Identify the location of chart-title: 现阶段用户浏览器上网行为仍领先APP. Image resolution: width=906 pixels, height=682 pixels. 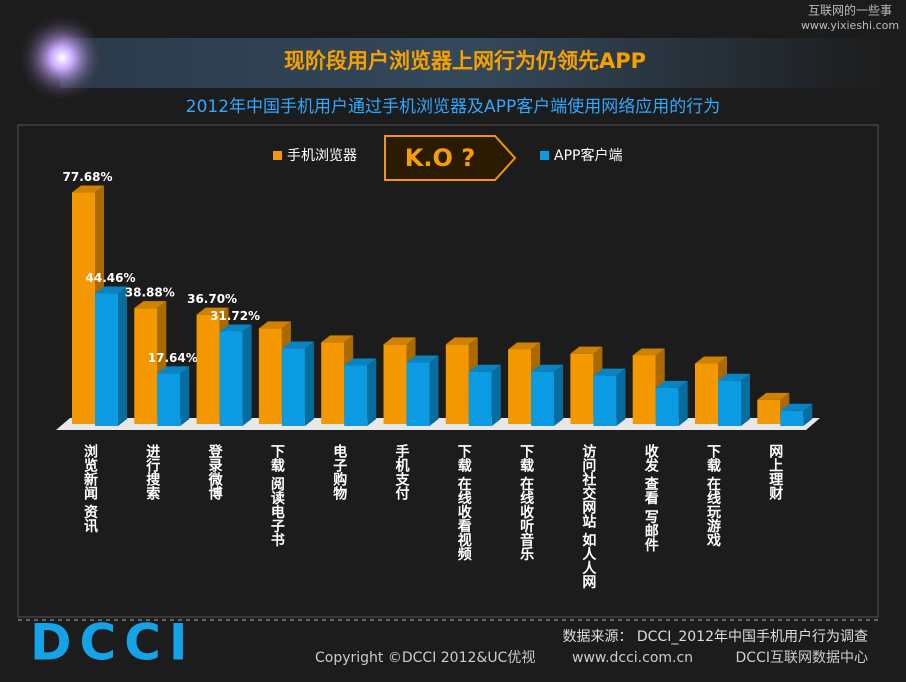
(465, 61).